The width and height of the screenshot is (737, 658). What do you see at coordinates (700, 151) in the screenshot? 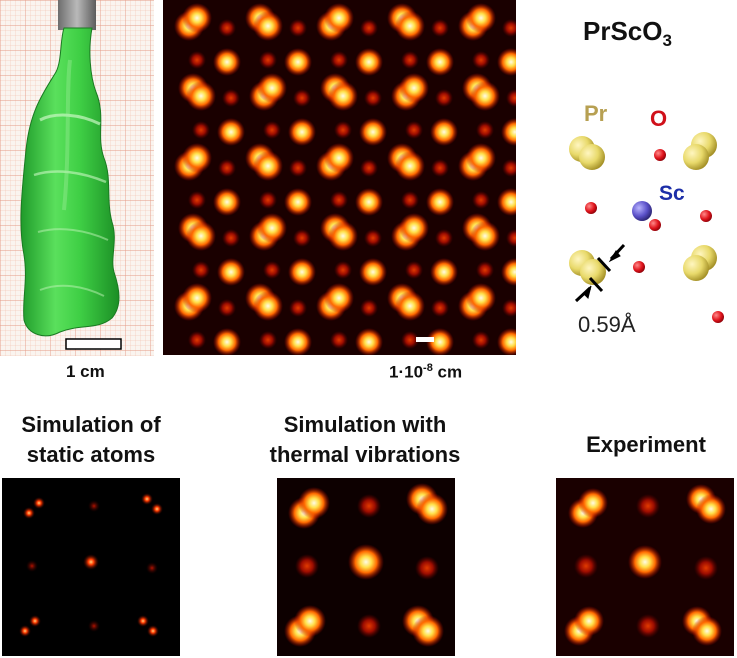
I see `pr-atom-top-right` at bounding box center [700, 151].